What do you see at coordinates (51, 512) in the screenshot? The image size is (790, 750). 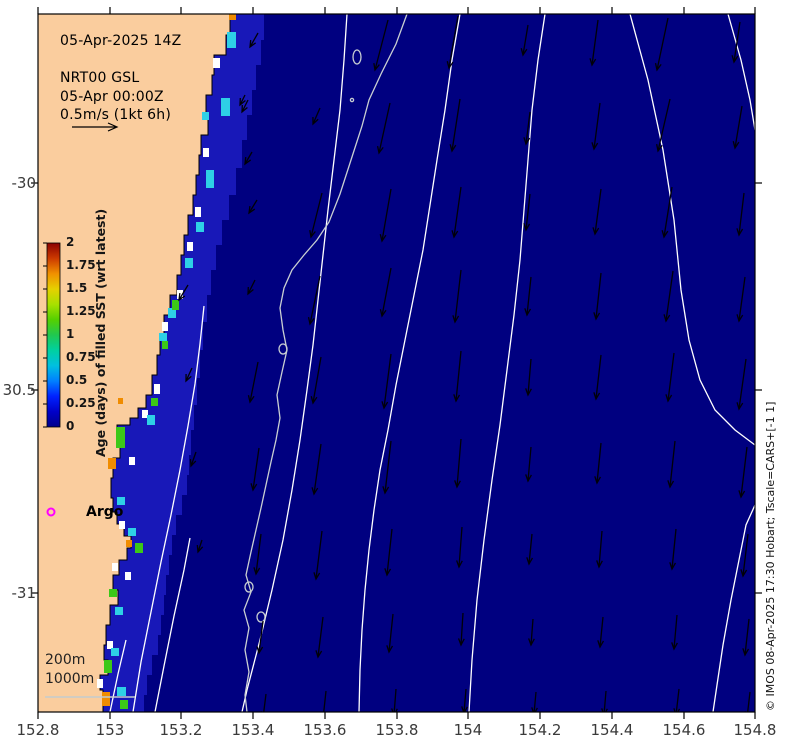 I see `argo-float-marker` at bounding box center [51, 512].